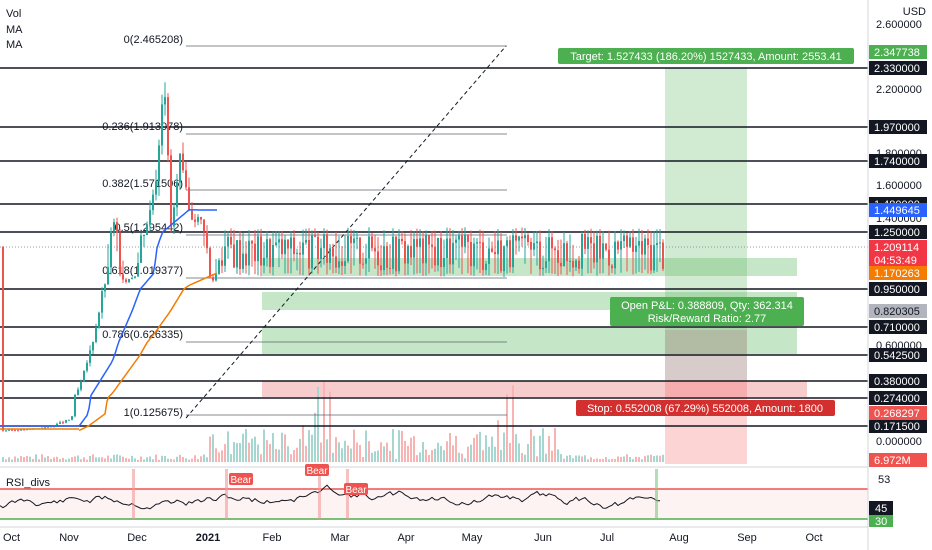 The image size is (932, 550). Describe the element at coordinates (892, 461) in the screenshot. I see `price-badge-label: 6.972M` at that location.